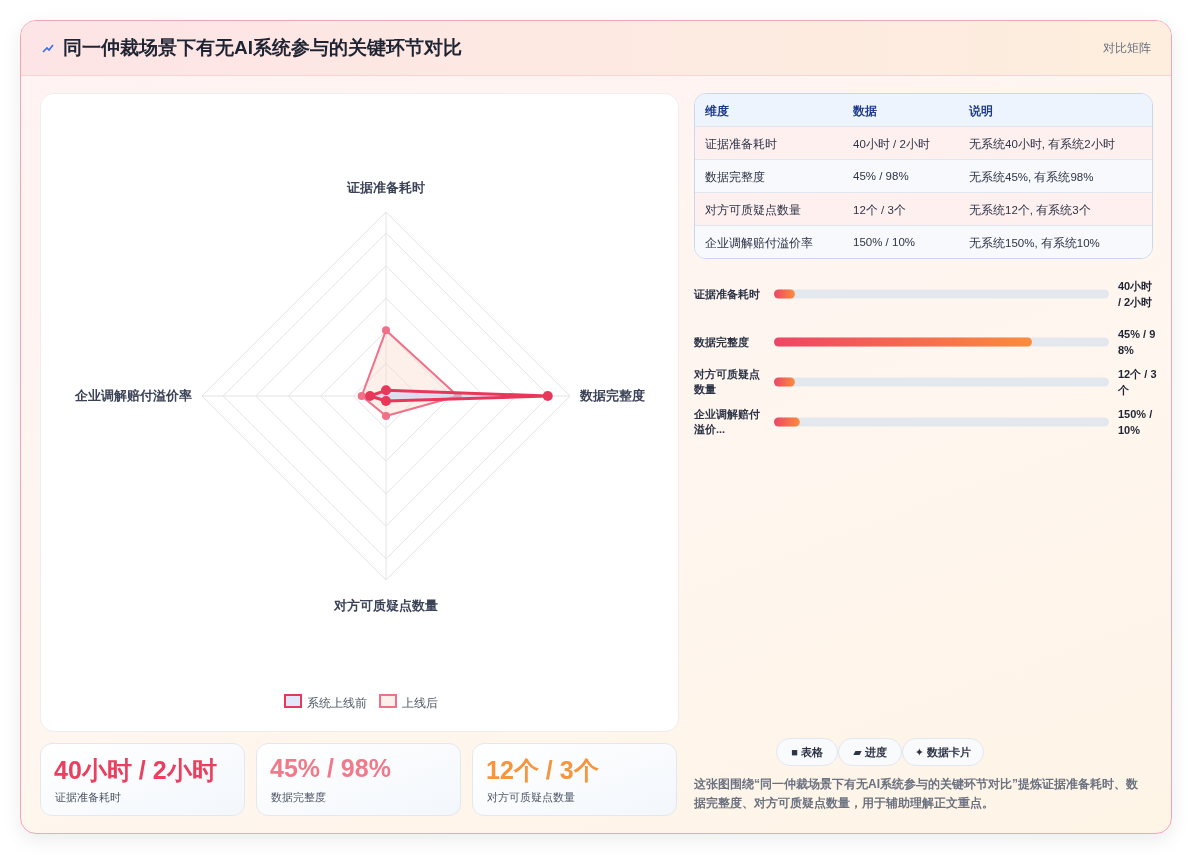 The image size is (1192, 855). Describe the element at coordinates (916, 794) in the screenshot. I see `text: 这张图围绕“同一仲裁场景下有无AI系统参与的关键环节对比”提炼证据准备耗时、数据完整度、对方可质疑点数量，用于辅助理解正文重点。` at that location.